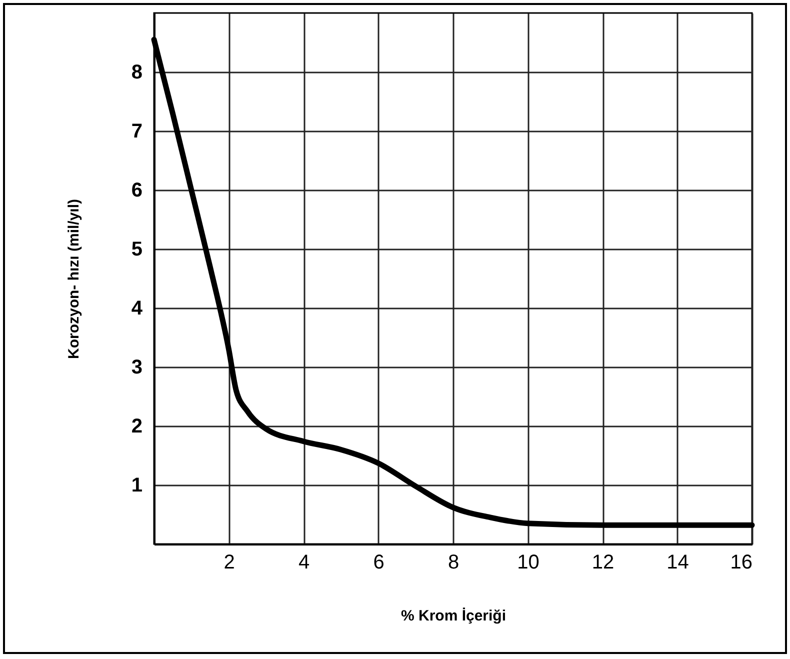  I want to click on x-tick-label: 10, so click(528, 563).